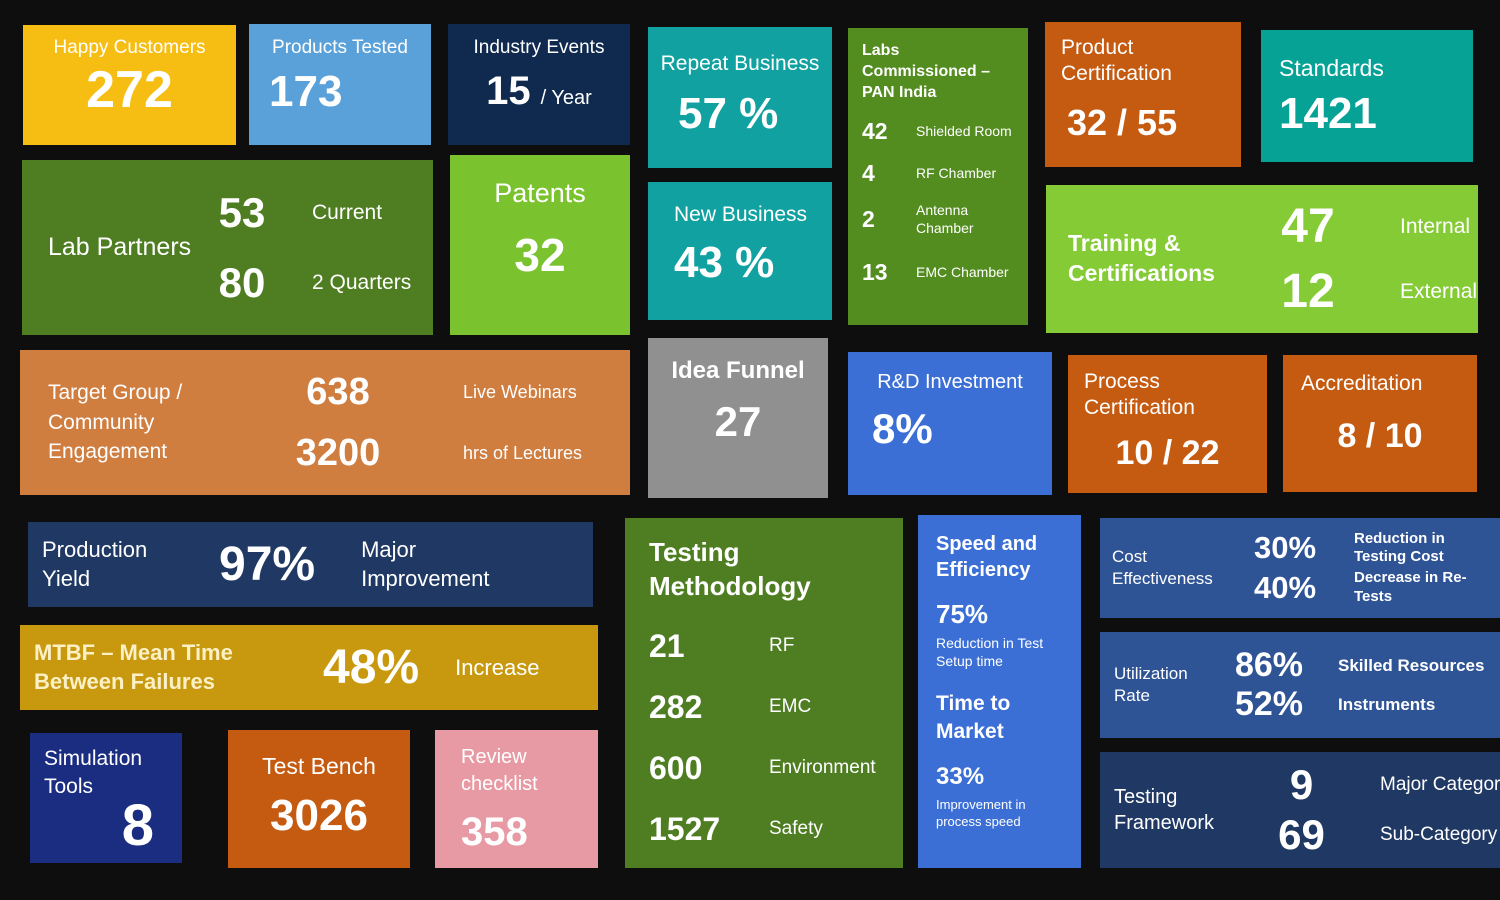 Image resolution: width=1500 pixels, height=900 pixels. Describe the element at coordinates (875, 272) in the screenshot. I see `emc-chamber-count: 13` at that location.